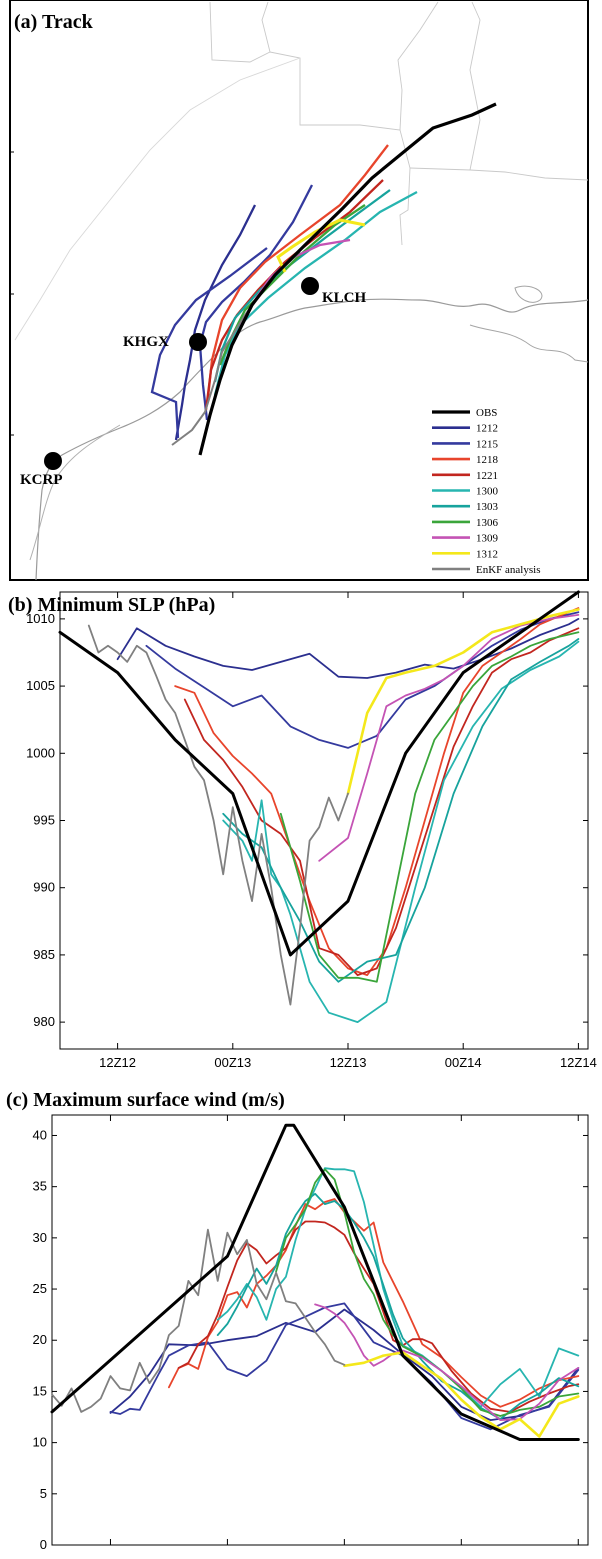 The height and width of the screenshot is (1559, 602). What do you see at coordinates (344, 298) in the screenshot?
I see `station-label-klch: KLCH` at bounding box center [344, 298].